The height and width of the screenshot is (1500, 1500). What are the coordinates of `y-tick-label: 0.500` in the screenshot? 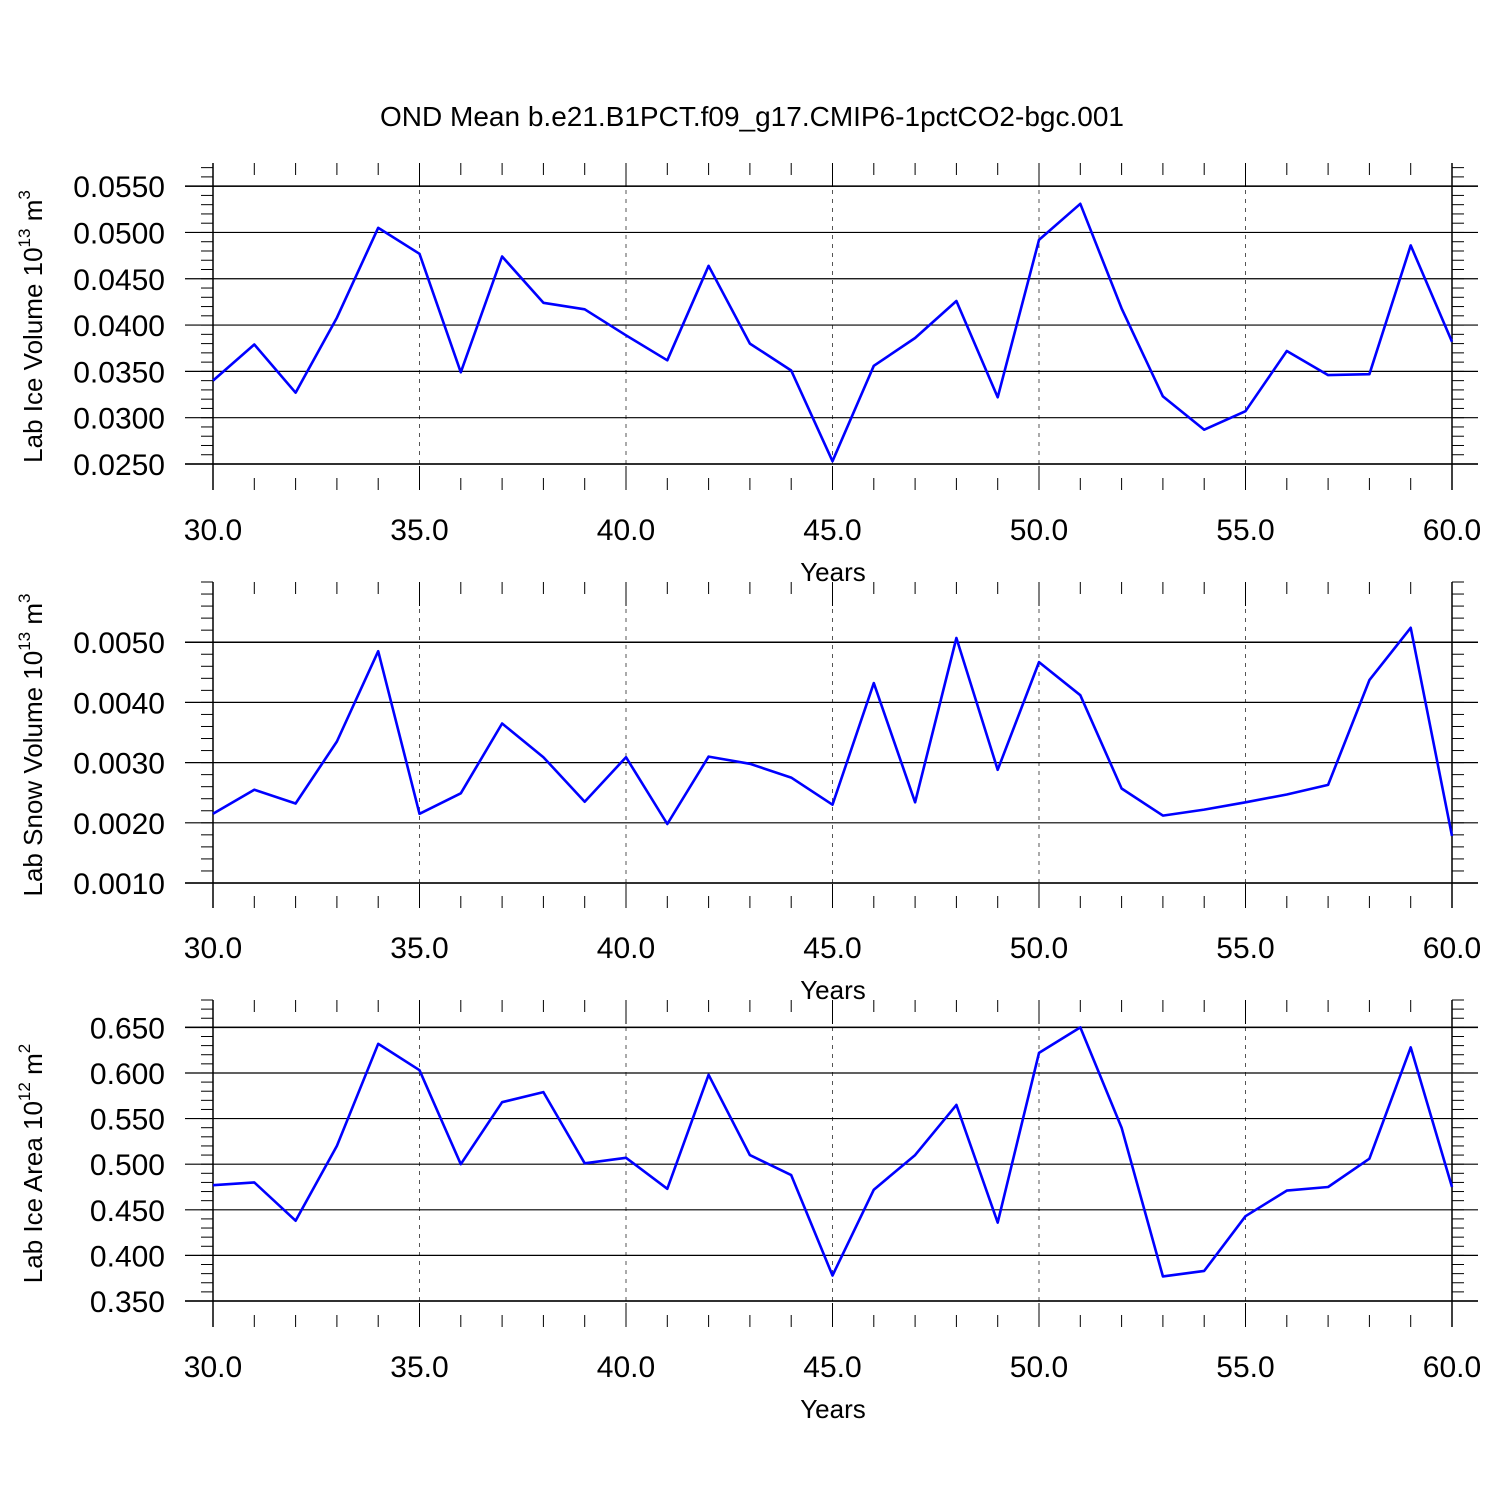 It's located at (127, 1165).